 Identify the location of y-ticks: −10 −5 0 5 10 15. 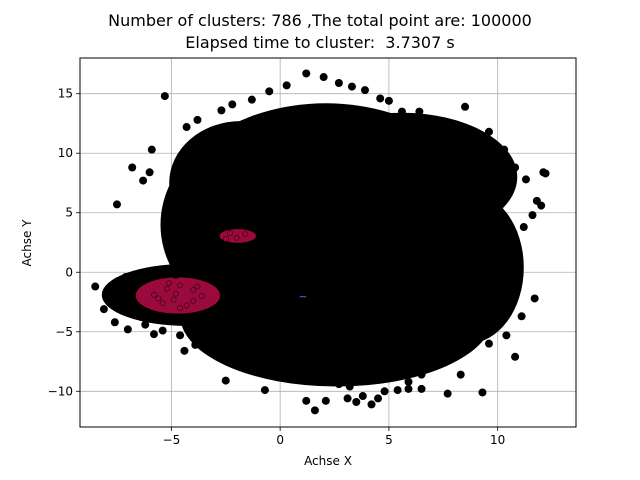
(64, 242).